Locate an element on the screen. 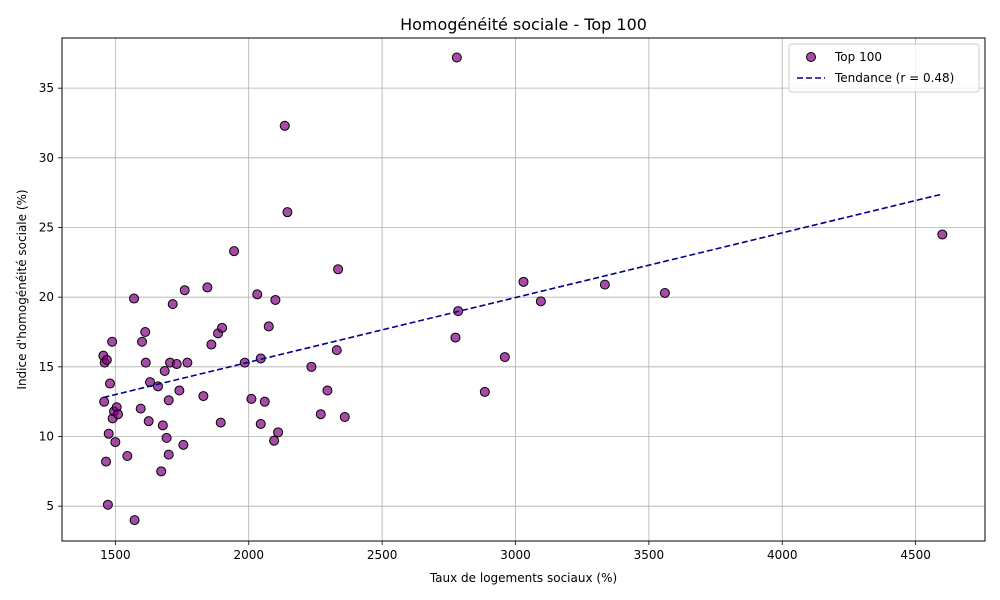 Image resolution: width=1000 pixels, height=600 pixels. x-tick-label: 2500 is located at coordinates (382, 555).